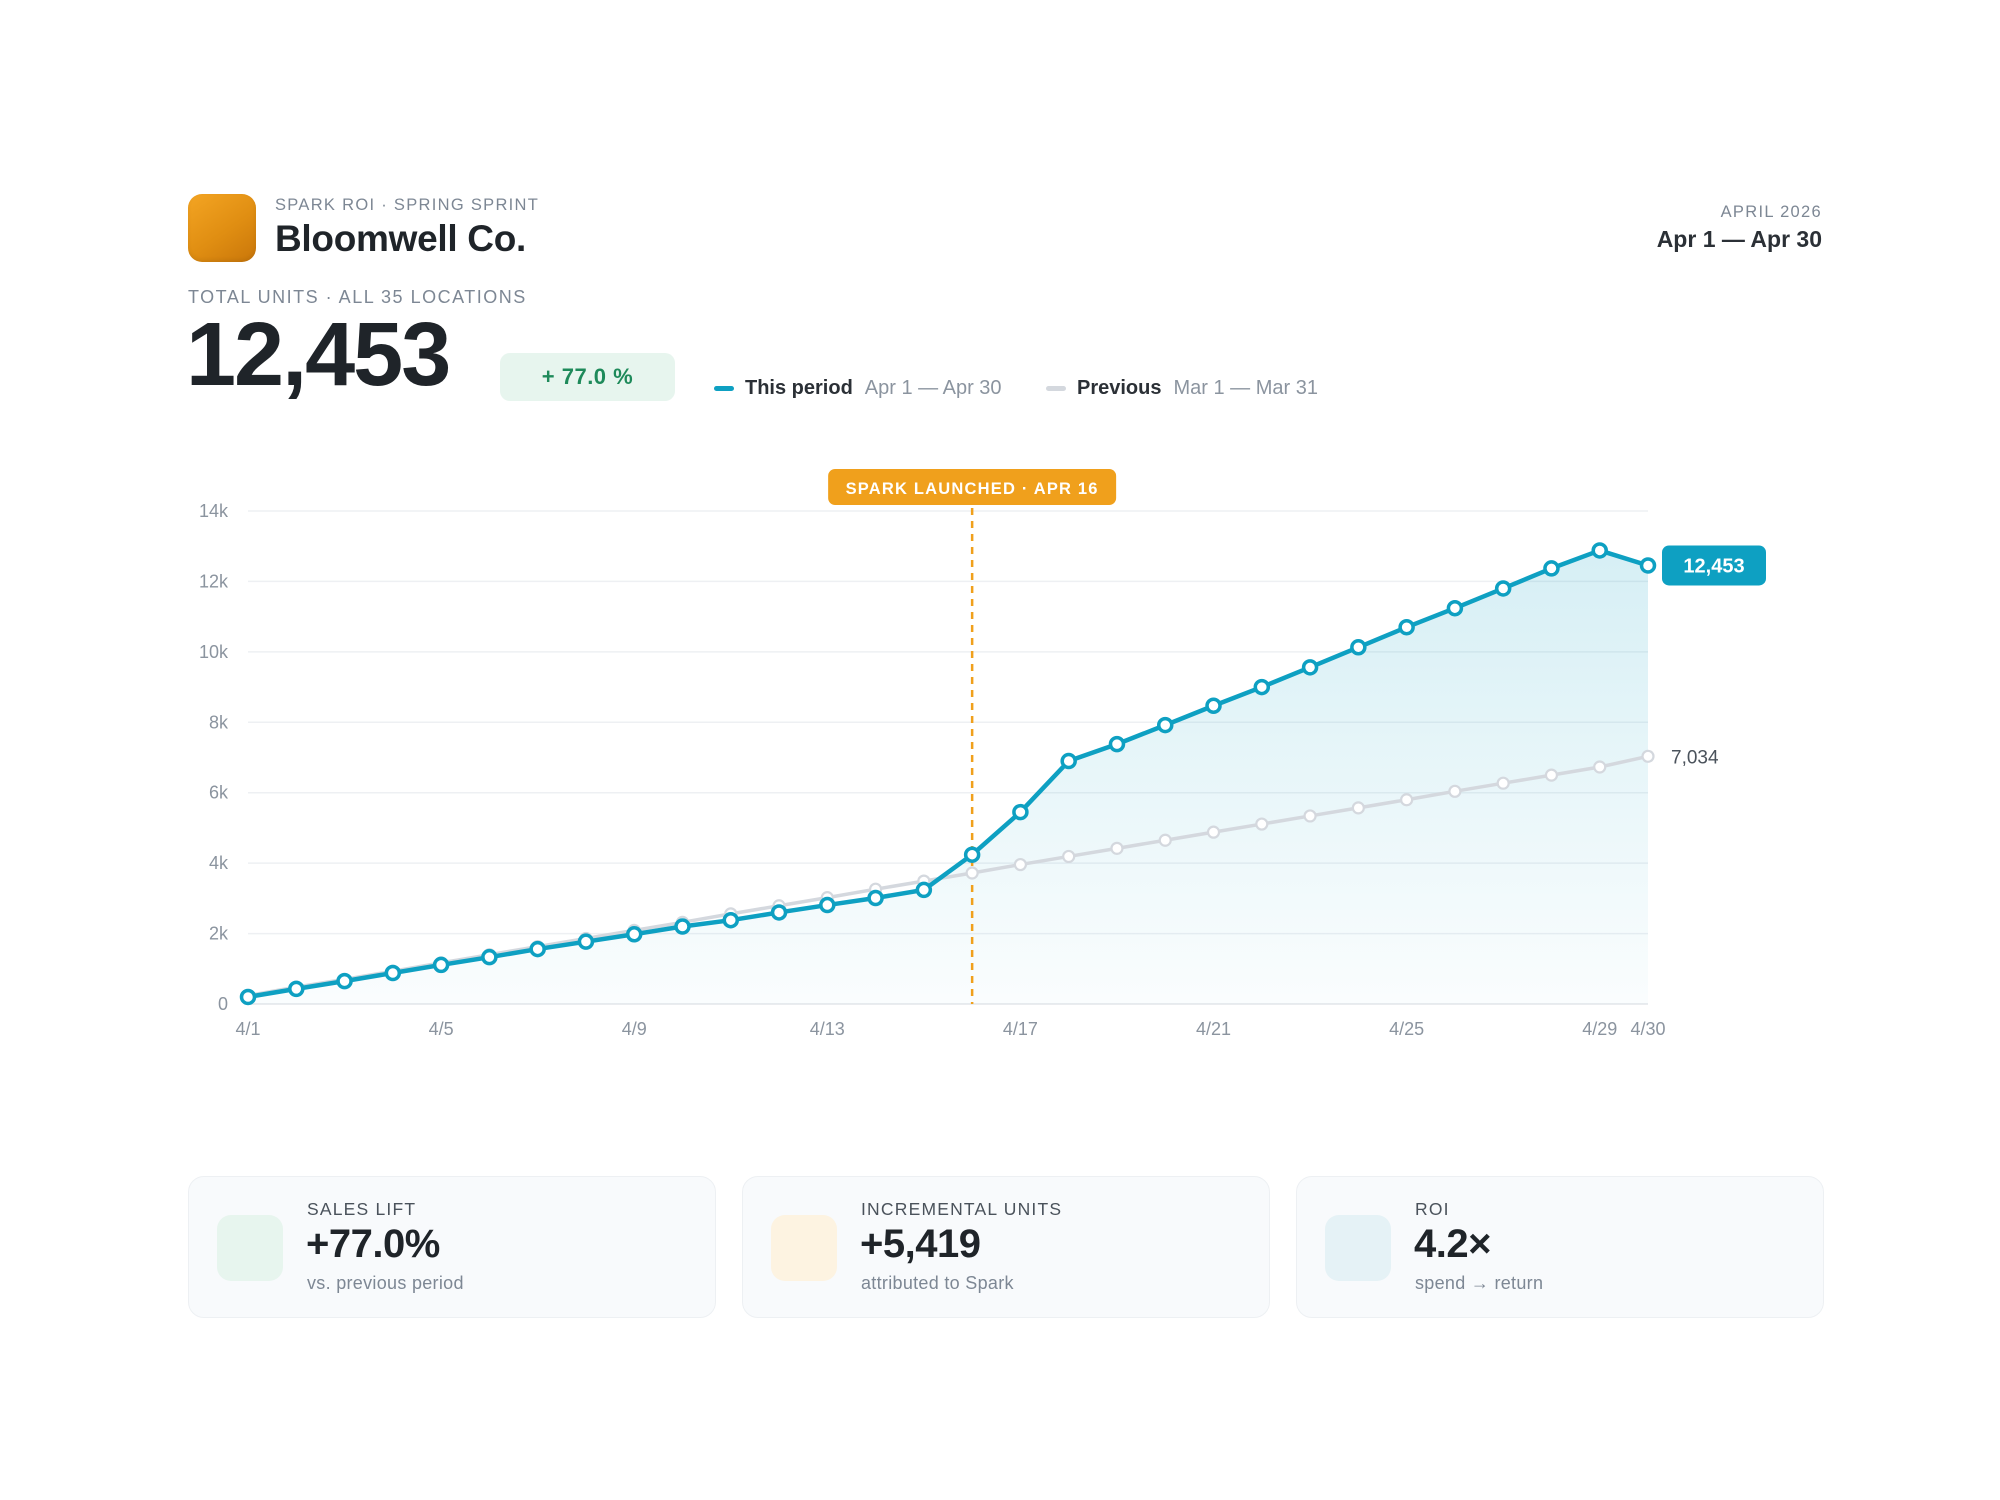  I want to click on annotation-badge, so click(972, 487).